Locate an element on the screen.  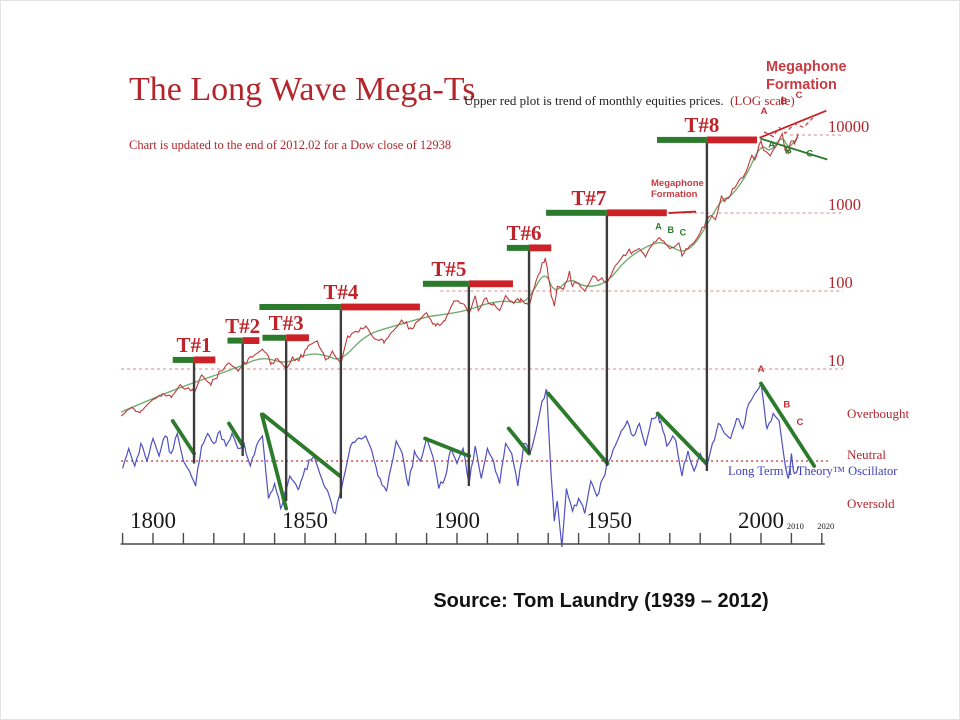
megaphone-letter-red-C: C is located at coordinates (799, 95).